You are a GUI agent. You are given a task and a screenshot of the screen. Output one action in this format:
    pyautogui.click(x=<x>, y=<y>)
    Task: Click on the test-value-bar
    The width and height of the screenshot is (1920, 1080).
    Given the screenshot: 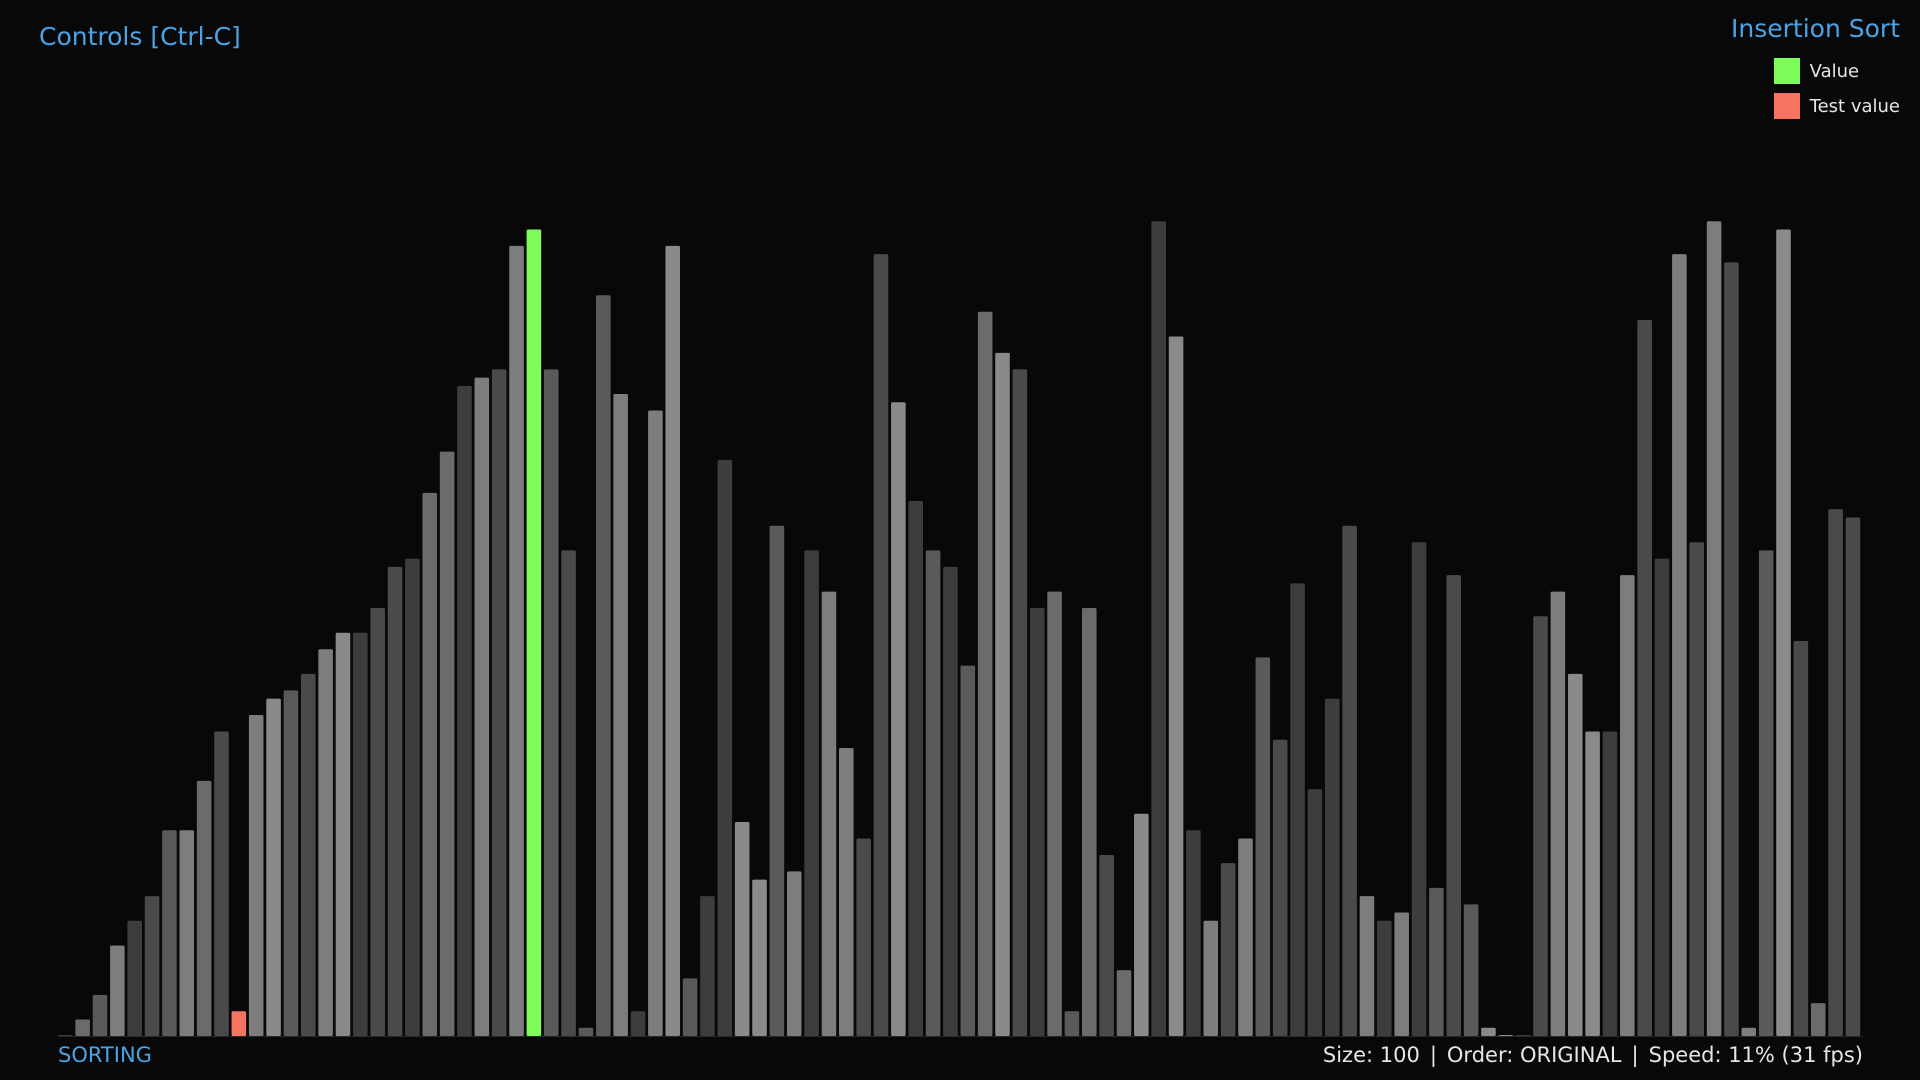 What is the action you would take?
    pyautogui.click(x=239, y=1023)
    